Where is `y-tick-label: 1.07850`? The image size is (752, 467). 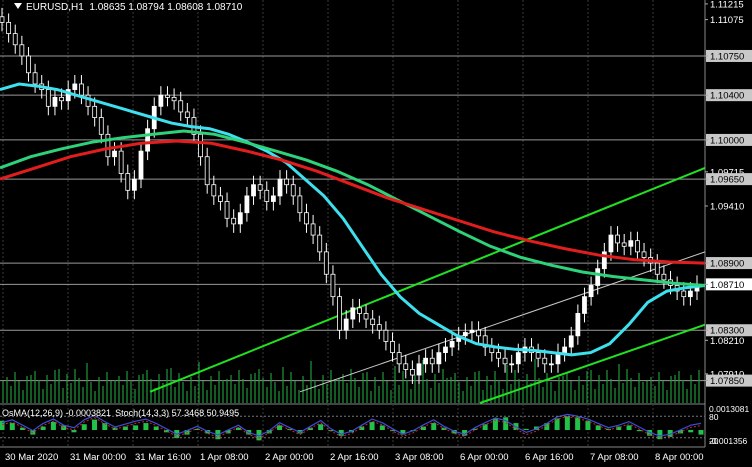
y-tick-label: 1.07850 is located at coordinates (727, 381).